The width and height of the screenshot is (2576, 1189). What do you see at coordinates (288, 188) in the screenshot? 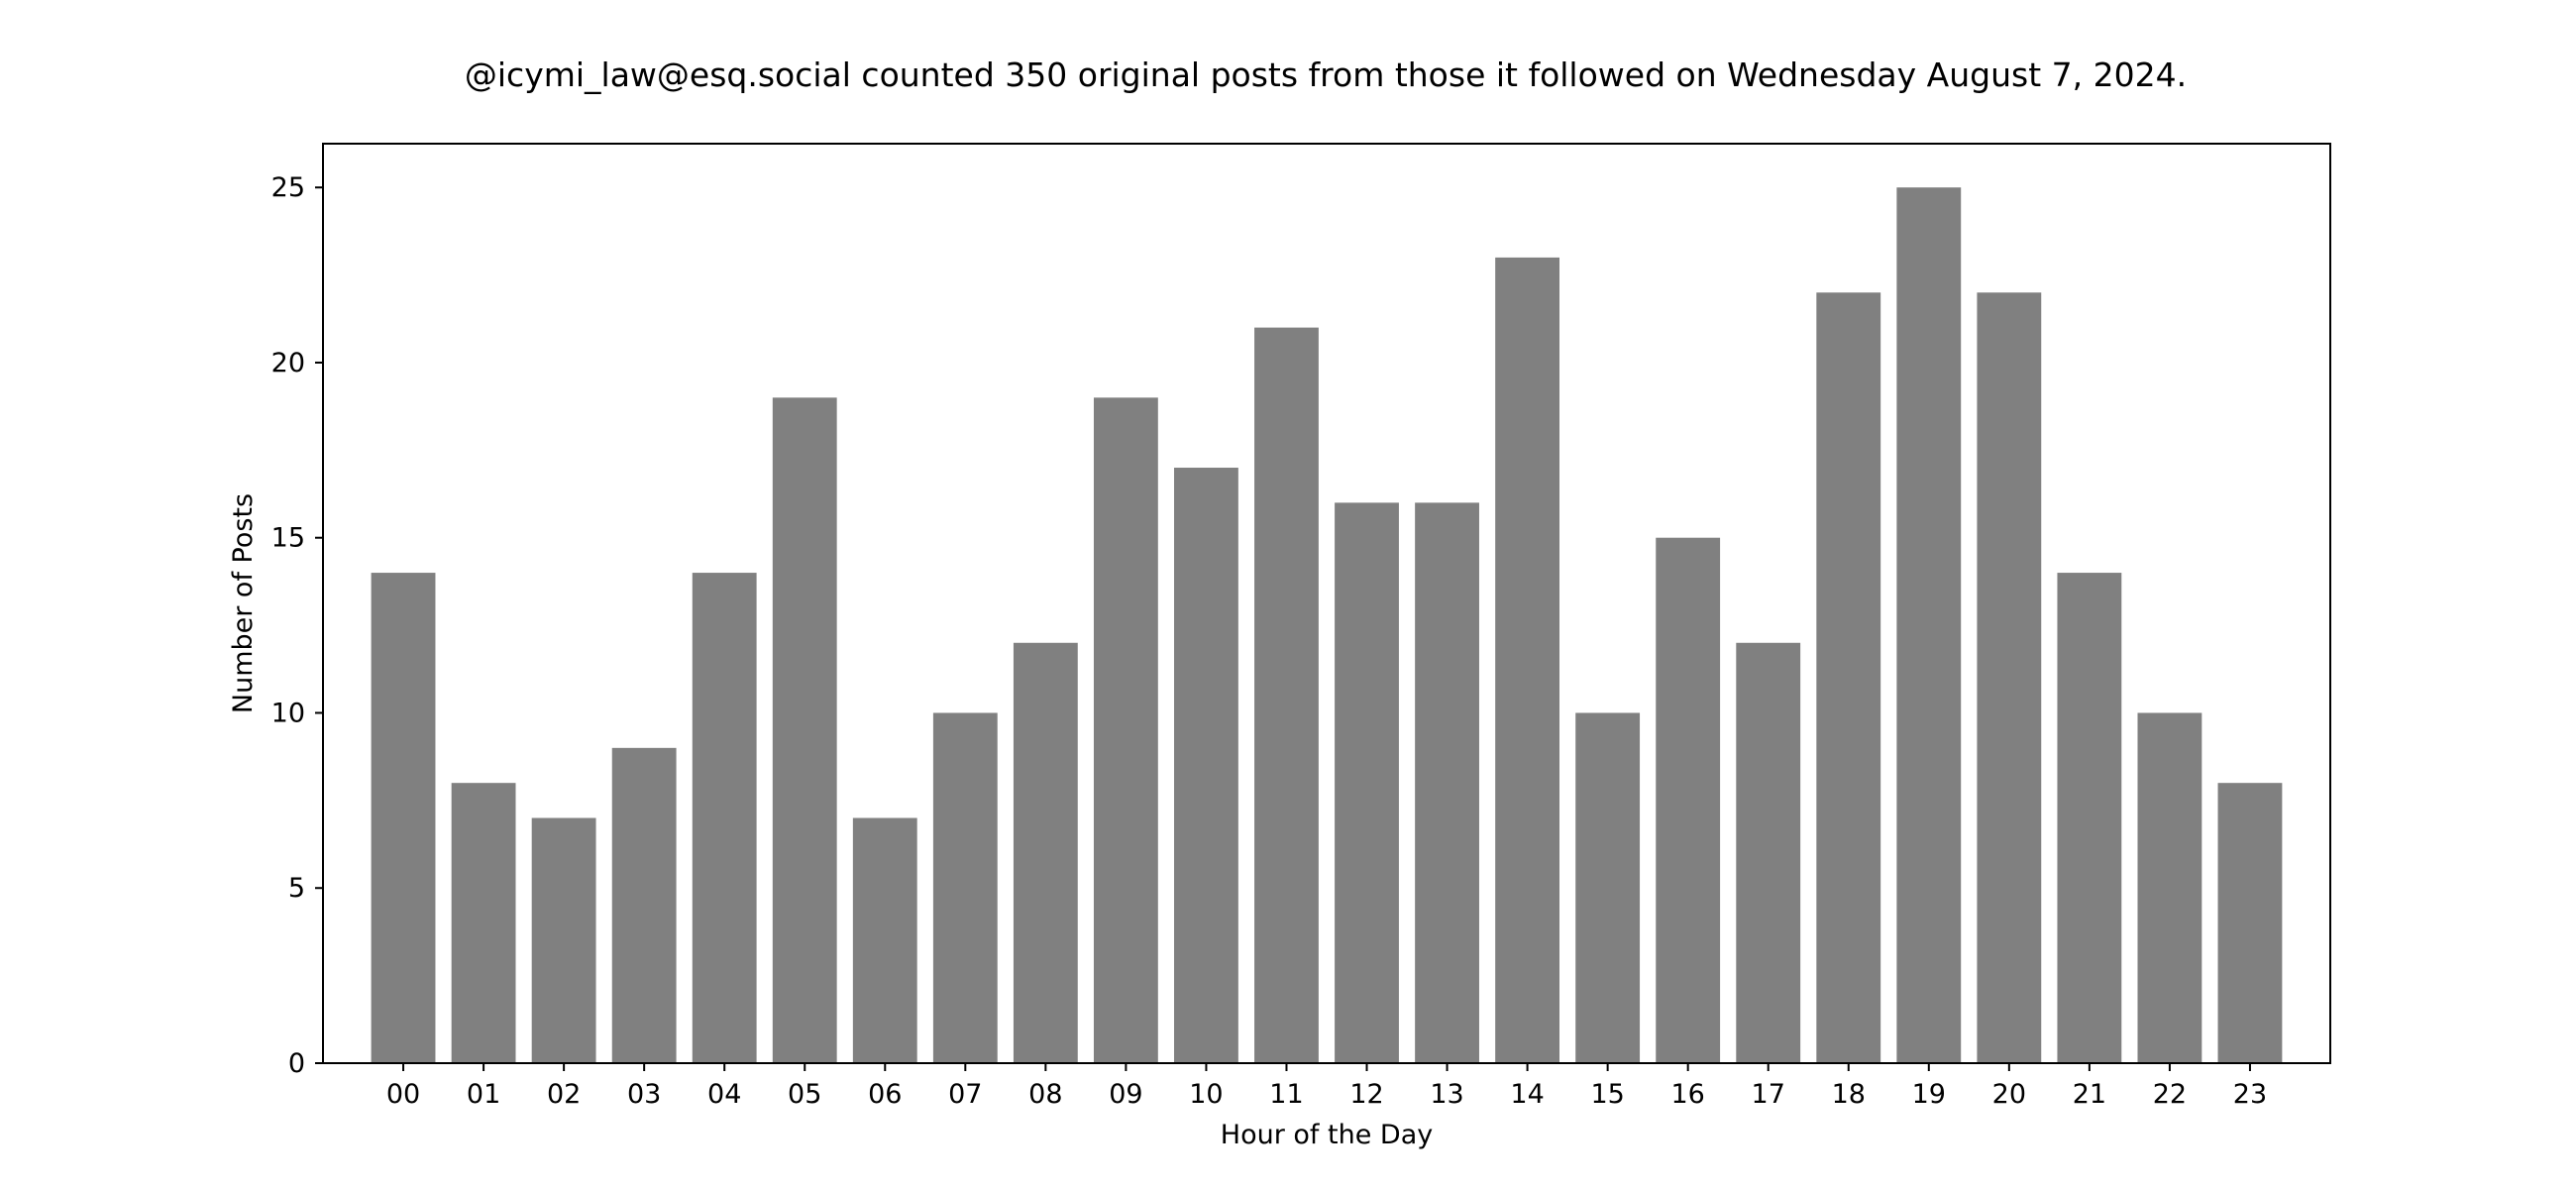
I see `y-tick-label: 25` at bounding box center [288, 188].